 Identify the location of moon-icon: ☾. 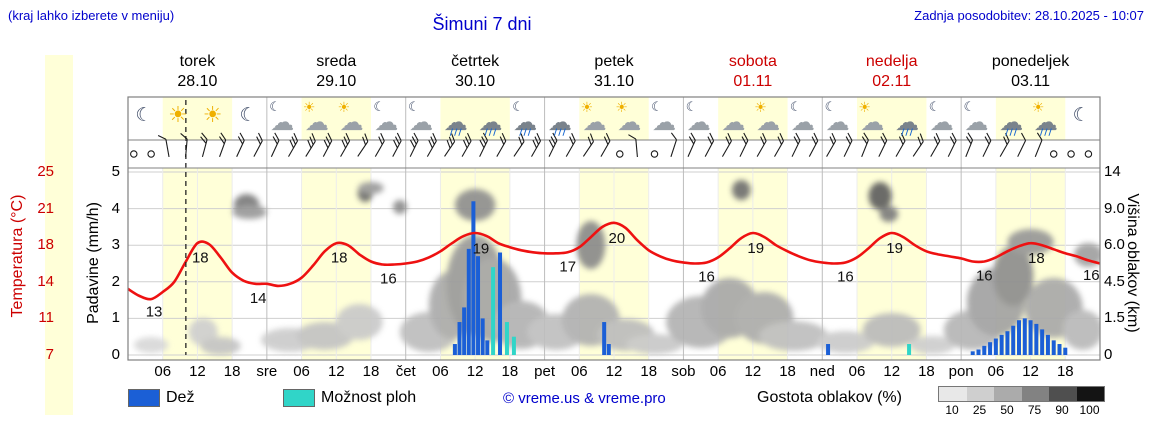
(1083, 119).